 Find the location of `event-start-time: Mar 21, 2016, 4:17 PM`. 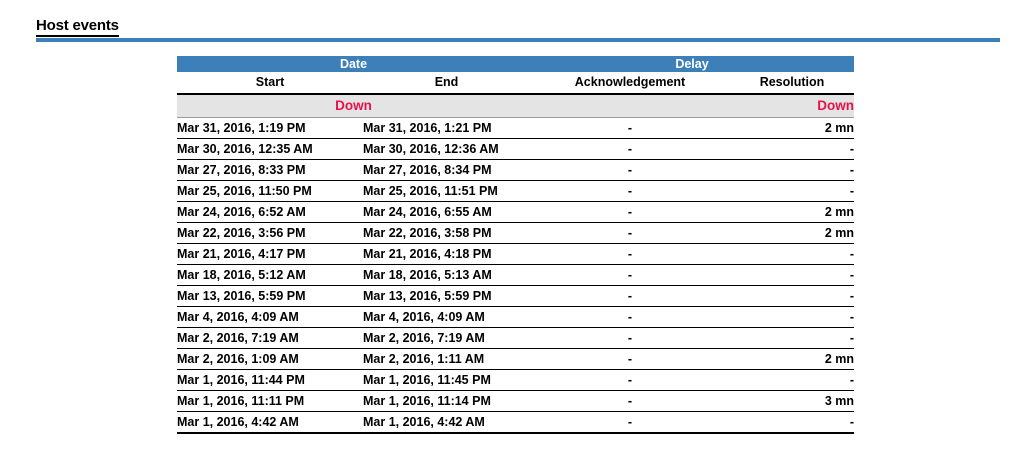

event-start-time: Mar 21, 2016, 4:17 PM is located at coordinates (270, 254).